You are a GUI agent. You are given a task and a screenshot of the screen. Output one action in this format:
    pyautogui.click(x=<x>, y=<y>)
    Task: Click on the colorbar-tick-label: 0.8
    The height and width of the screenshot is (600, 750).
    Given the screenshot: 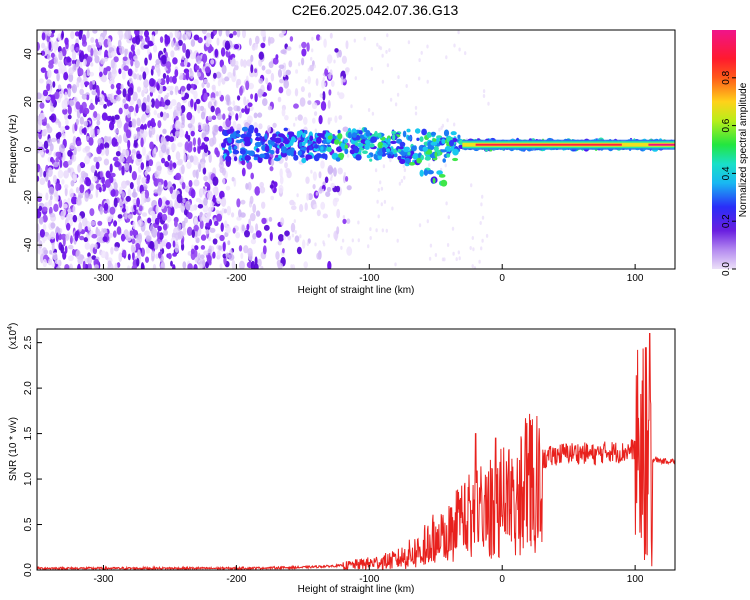 What is the action you would take?
    pyautogui.click(x=726, y=77)
    